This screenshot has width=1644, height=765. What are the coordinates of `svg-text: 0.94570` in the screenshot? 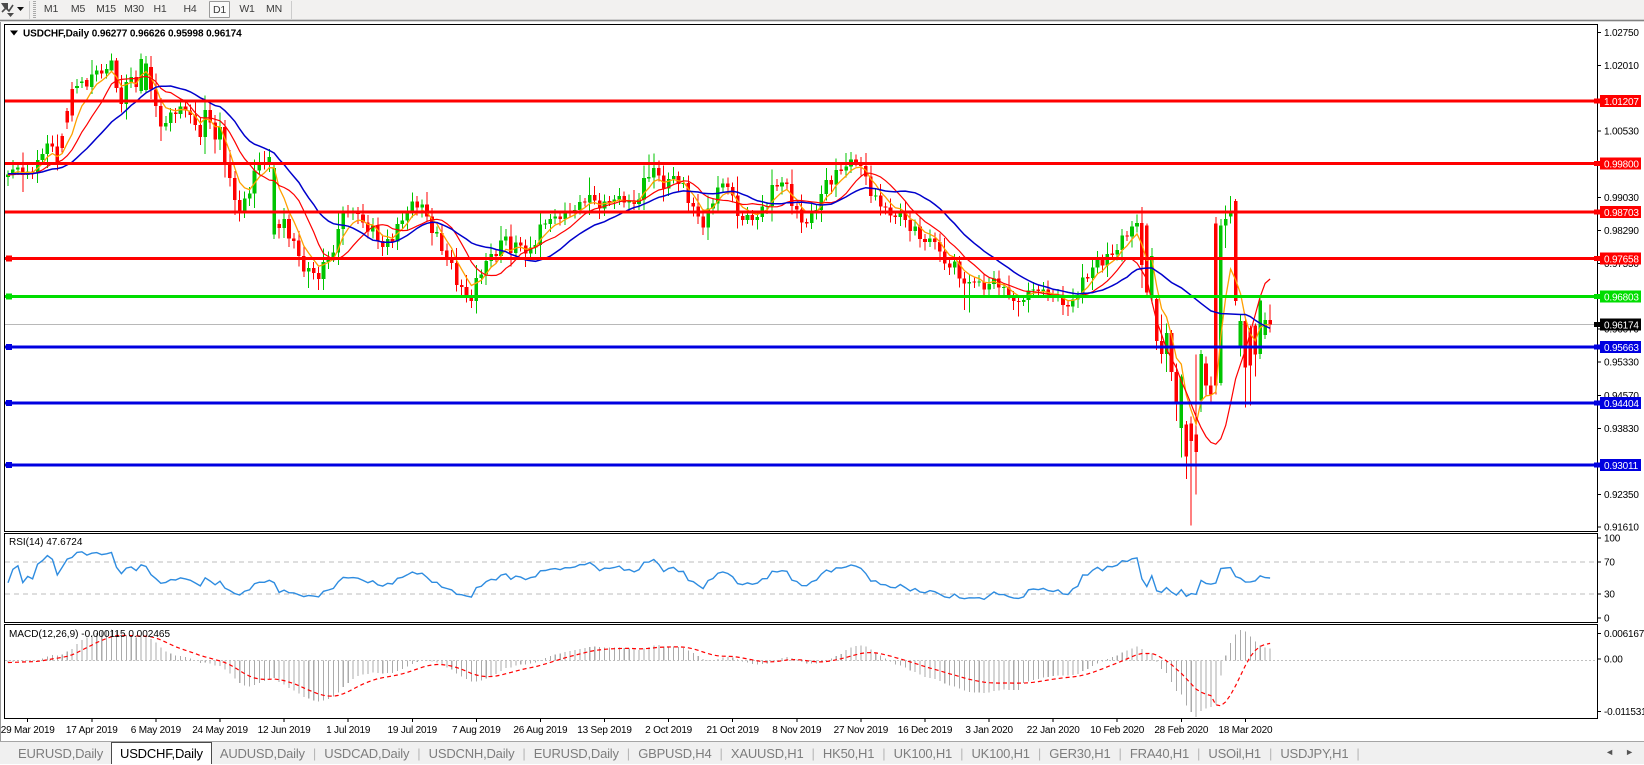 It's located at (1621, 396).